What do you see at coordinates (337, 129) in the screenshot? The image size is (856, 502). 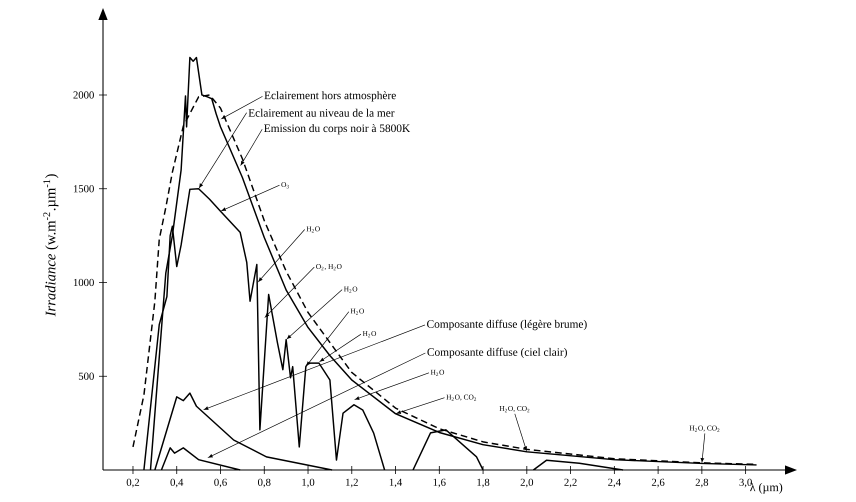 I see `annotation: Emission du corps noir à 5800K` at bounding box center [337, 129].